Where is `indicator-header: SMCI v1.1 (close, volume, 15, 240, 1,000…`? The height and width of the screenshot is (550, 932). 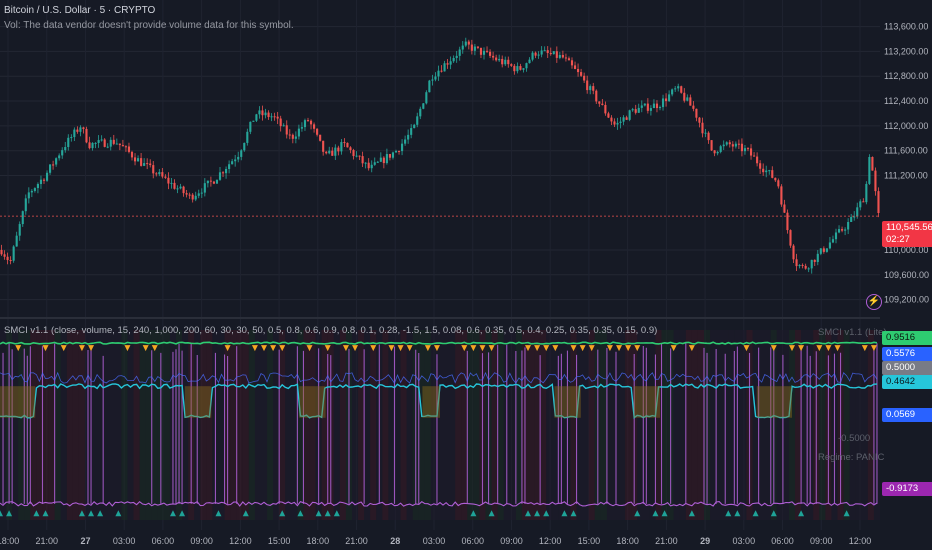 indicator-header: SMCI v1.1 (close, volume, 15, 240, 1,000… is located at coordinates (331, 330).